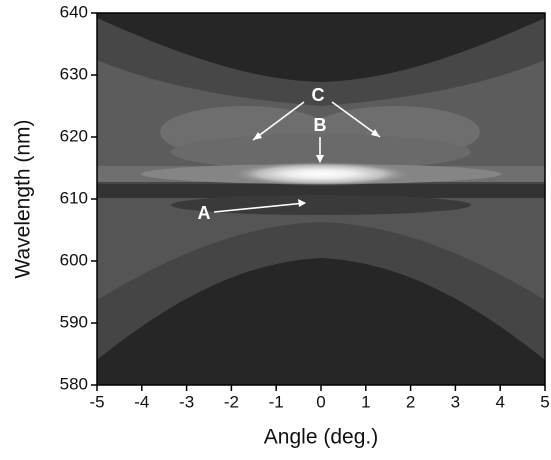  I want to click on x-tick-label: 5, so click(544, 401).